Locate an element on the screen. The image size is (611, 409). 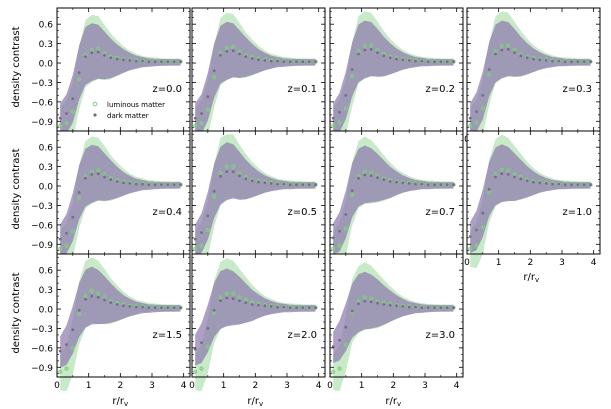
x-tick-label: 3 is located at coordinates (425, 386).